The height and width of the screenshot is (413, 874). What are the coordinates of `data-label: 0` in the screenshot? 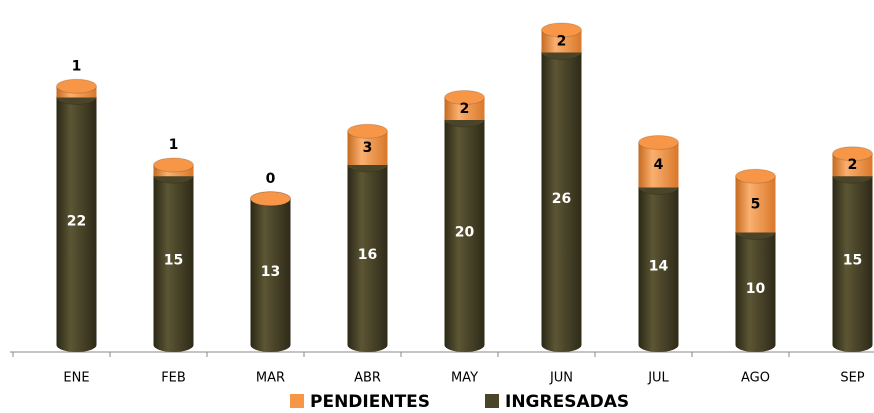 It's located at (271, 179).